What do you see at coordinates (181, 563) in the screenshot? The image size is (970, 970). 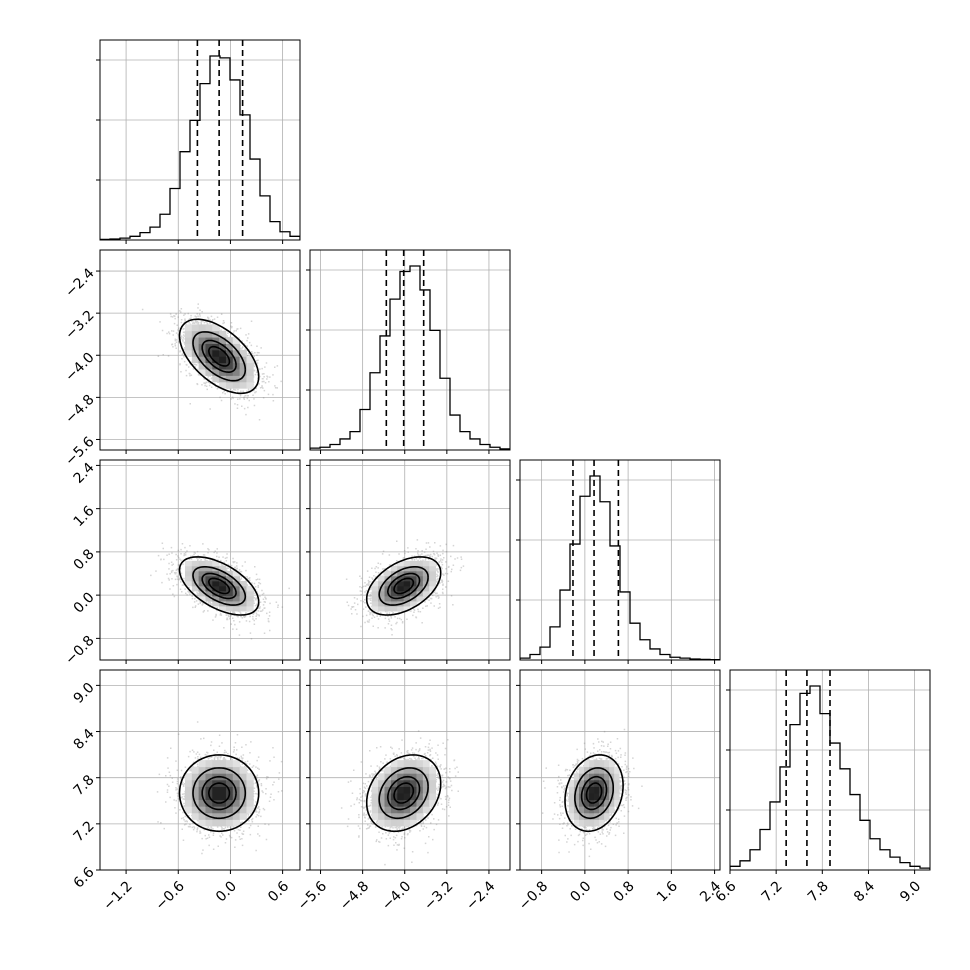 I see `panel-2-0: −0.80.00.81.62.4` at bounding box center [181, 563].